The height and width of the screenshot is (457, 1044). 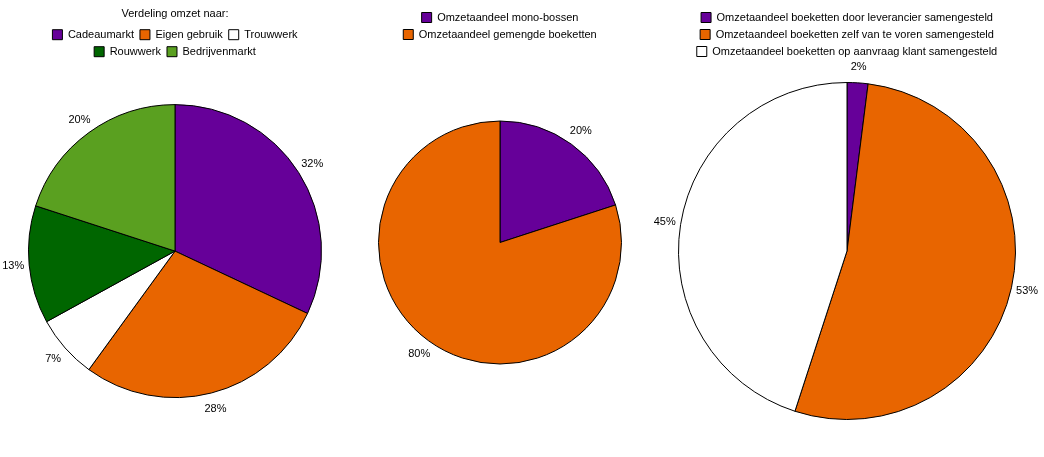 What do you see at coordinates (855, 50) in the screenshot?
I see `legend-label: Omzetaandeel boeketten op aanvraag klant samengesteld` at bounding box center [855, 50].